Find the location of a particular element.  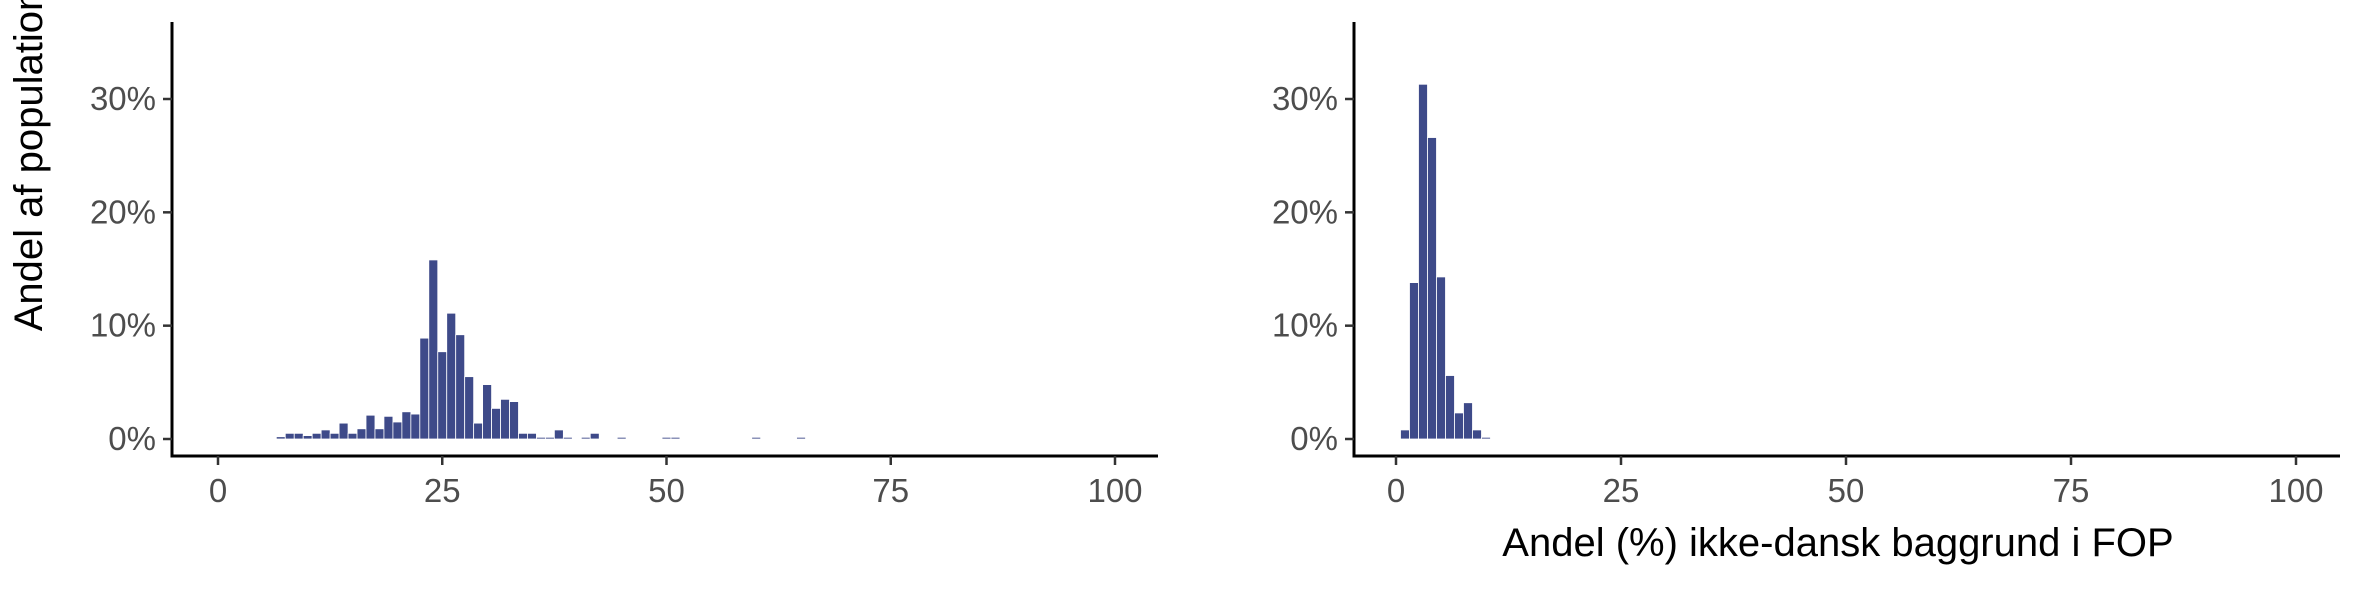

x-axis-title-right: Andel (%) ikke-dansk baggrund i FOP is located at coordinates (1837, 543).